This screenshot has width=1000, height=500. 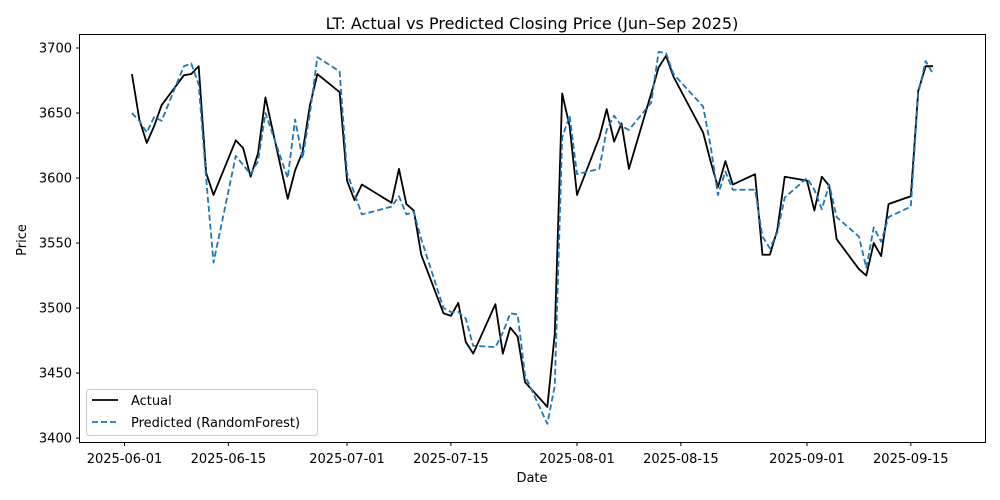 What do you see at coordinates (55, 114) in the screenshot?
I see `y-tick-label: 3650` at bounding box center [55, 114].